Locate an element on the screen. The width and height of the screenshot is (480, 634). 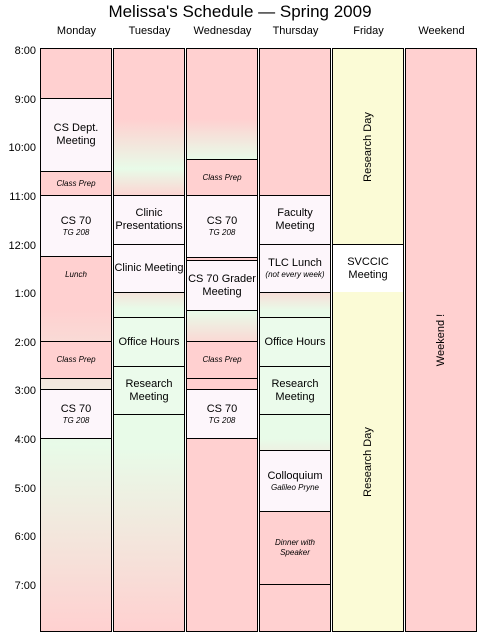
event-title: Clinic Meeting is located at coordinates (149, 268).